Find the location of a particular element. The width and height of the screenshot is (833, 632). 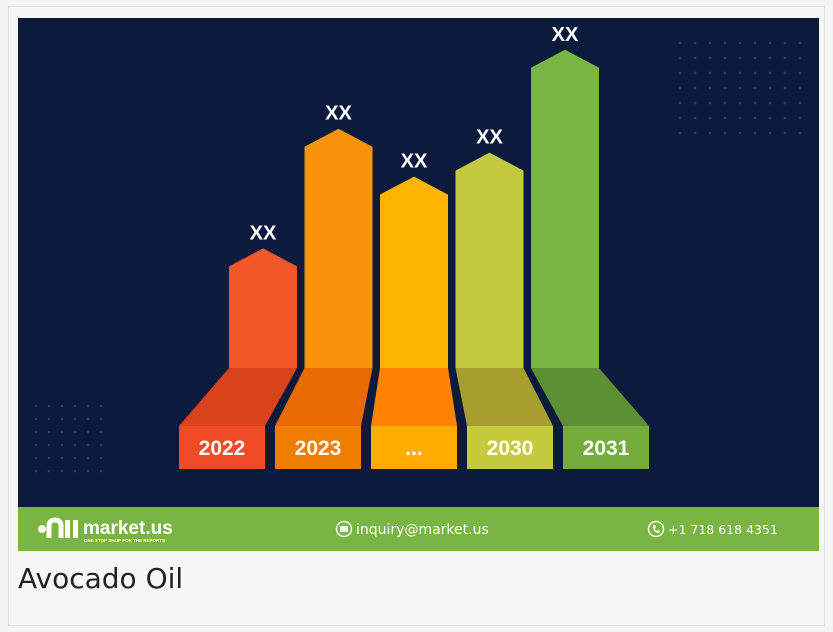

bar-value-label-3: XX is located at coordinates (489, 138).